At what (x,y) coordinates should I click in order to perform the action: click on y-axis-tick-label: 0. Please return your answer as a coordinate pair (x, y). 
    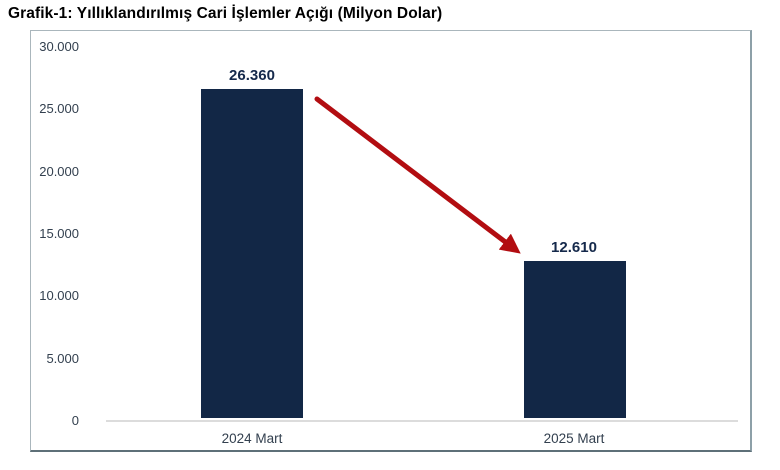
    Looking at the image, I should click on (75, 420).